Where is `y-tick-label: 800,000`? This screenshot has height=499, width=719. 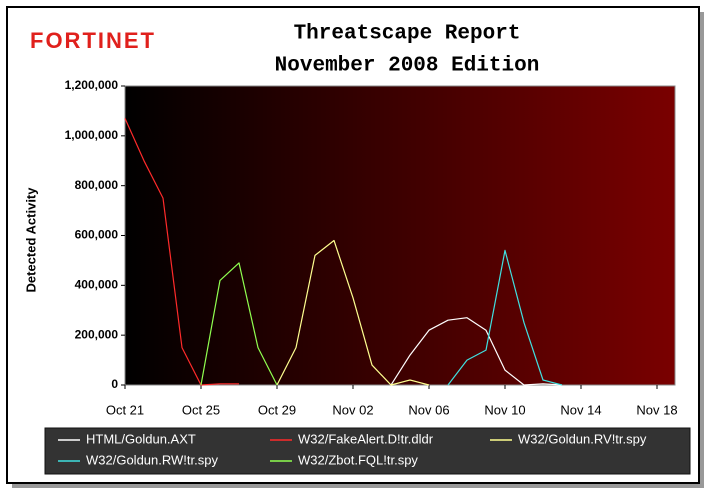
y-tick-label: 800,000 is located at coordinates (97, 185).